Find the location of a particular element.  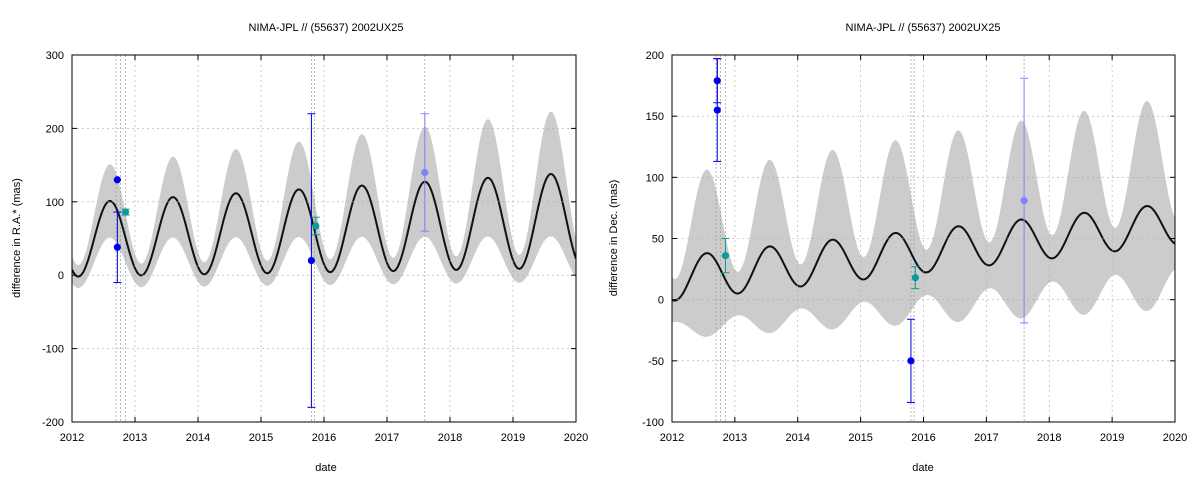

y-tick-label: 150 is located at coordinates (655, 117).